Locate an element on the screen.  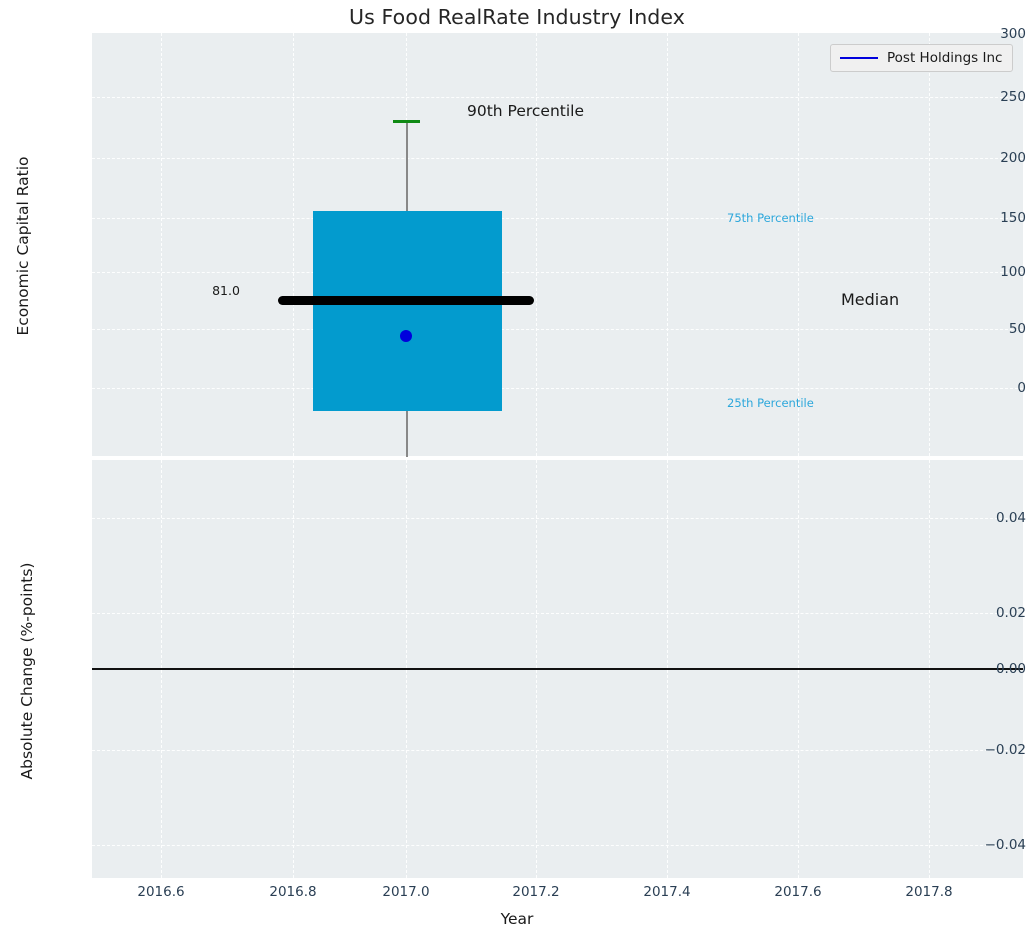
x-axis-label-year: Year is located at coordinates (517, 919).